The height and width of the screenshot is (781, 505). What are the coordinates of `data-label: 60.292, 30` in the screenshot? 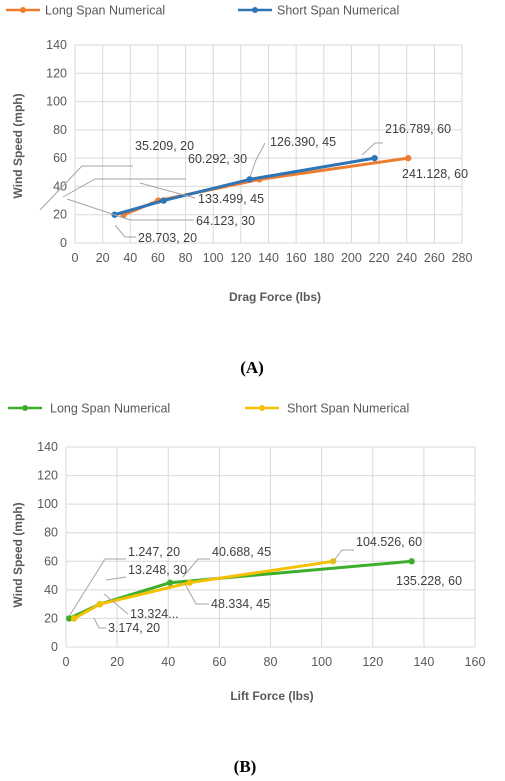 It's located at (217, 159).